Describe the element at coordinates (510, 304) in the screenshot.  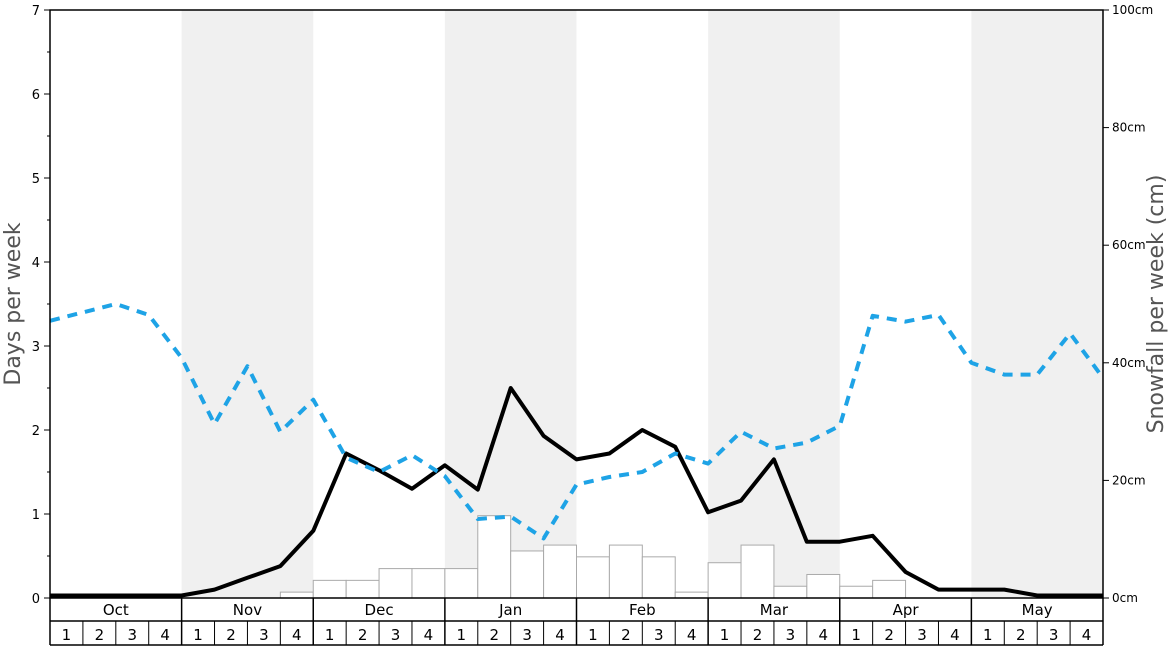
I see `shade-jan` at that location.